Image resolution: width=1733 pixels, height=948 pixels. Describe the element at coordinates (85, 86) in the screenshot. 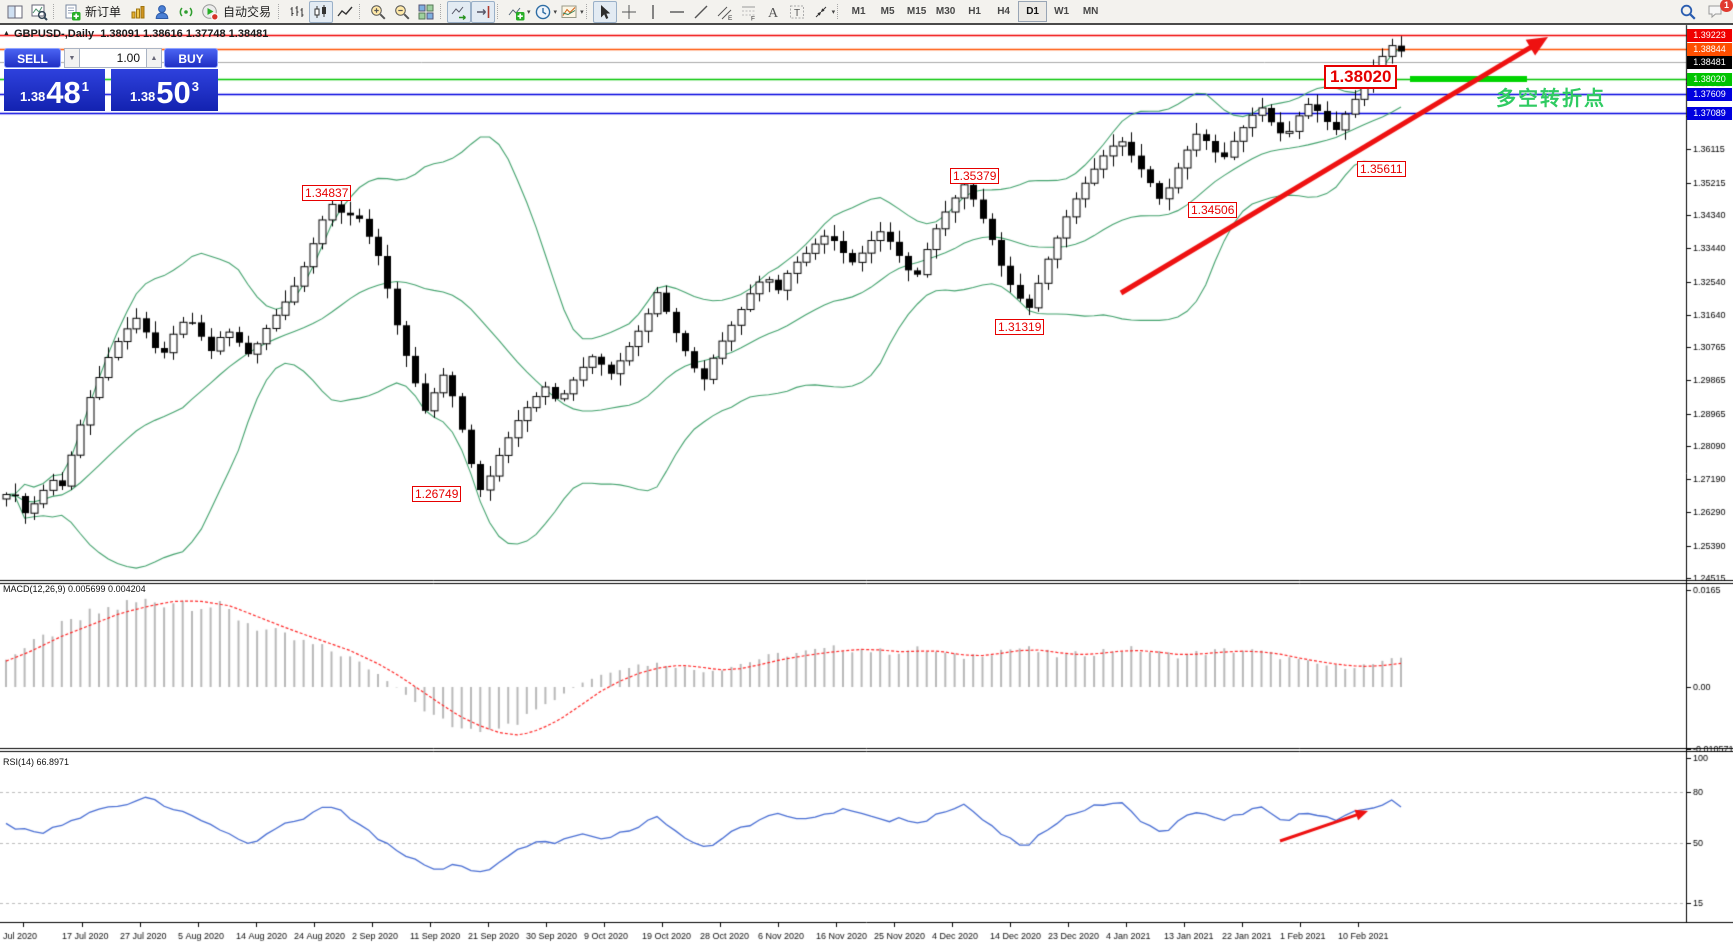

I see `sell-price-sup: 1` at that location.